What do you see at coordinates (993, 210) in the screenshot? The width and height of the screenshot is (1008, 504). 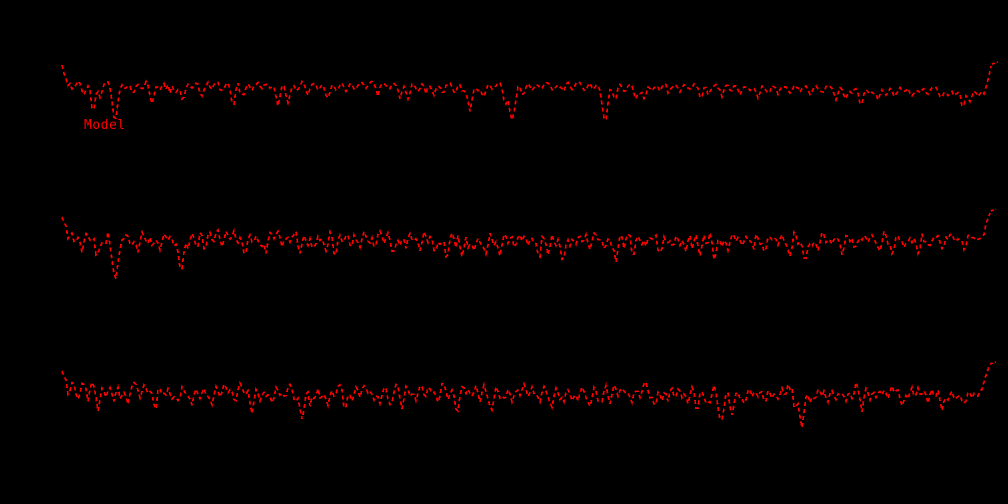 I see `spectrum-middle-end-flag` at bounding box center [993, 210].